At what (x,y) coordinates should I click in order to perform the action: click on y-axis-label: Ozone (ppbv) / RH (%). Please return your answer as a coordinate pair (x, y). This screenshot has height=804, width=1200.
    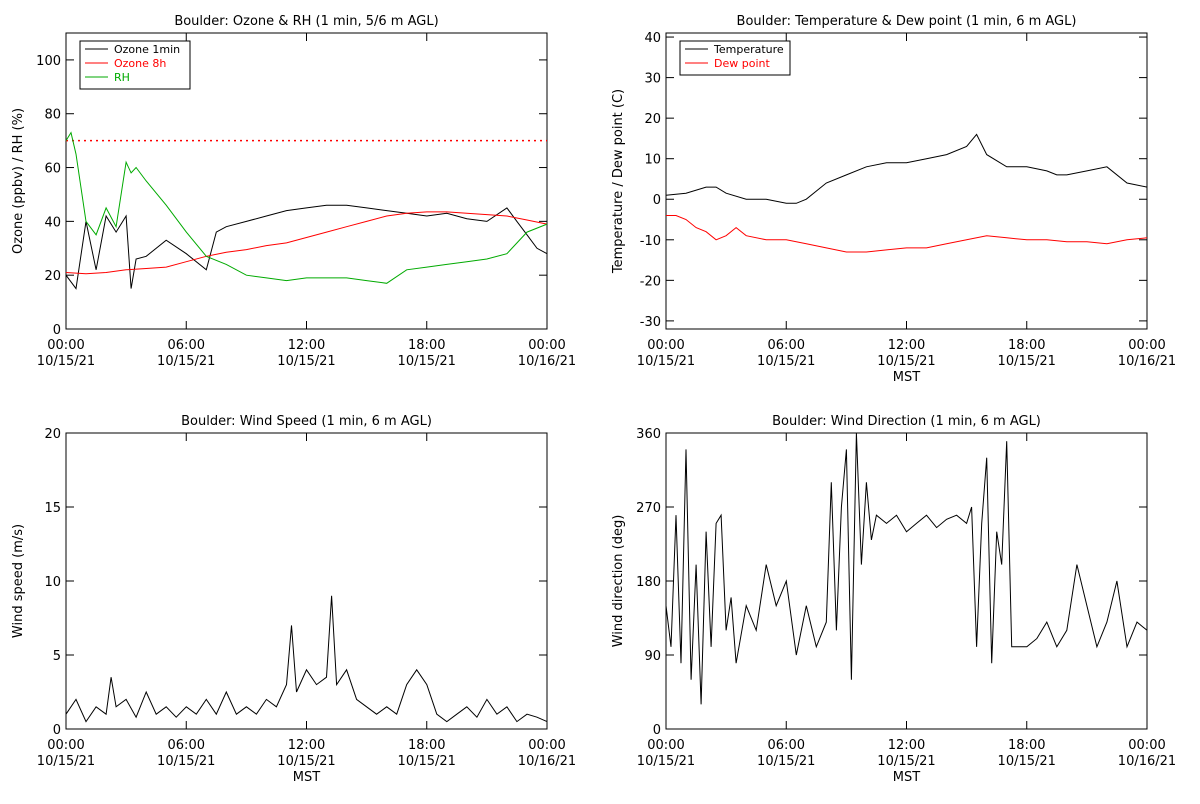
    Looking at the image, I should click on (18, 181).